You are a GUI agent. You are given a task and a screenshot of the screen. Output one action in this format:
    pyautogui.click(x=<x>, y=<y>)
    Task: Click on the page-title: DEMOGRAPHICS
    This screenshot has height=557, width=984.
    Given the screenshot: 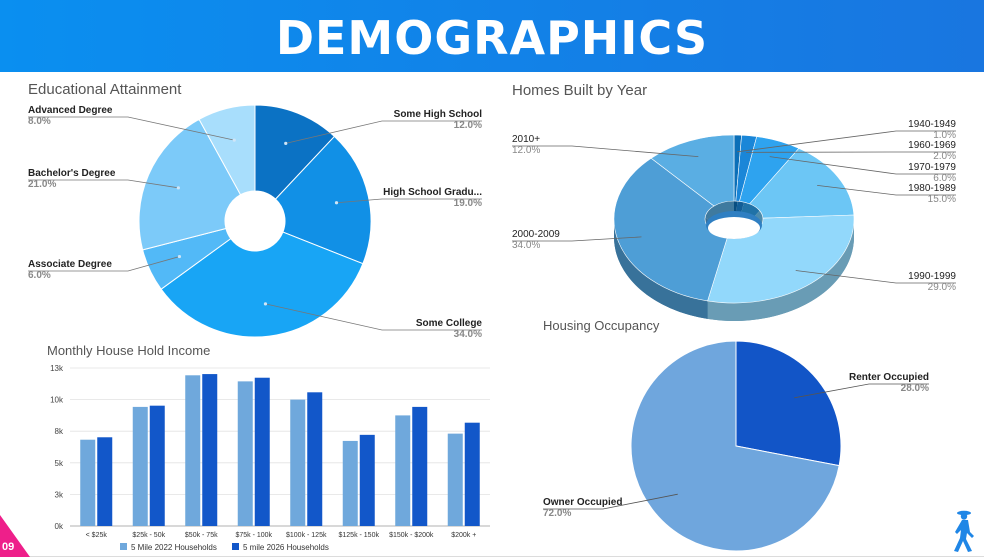 What is the action you would take?
    pyautogui.click(x=492, y=38)
    